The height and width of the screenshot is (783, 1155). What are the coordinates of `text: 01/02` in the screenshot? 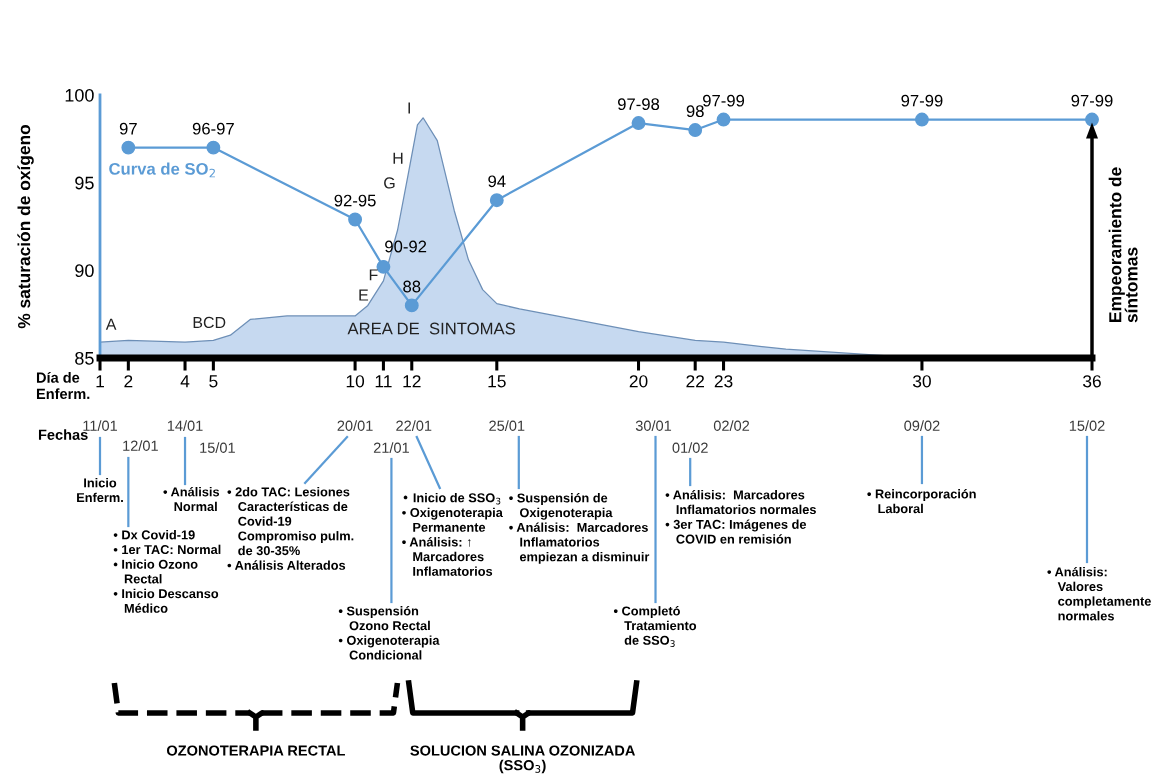 It's located at (690, 447).